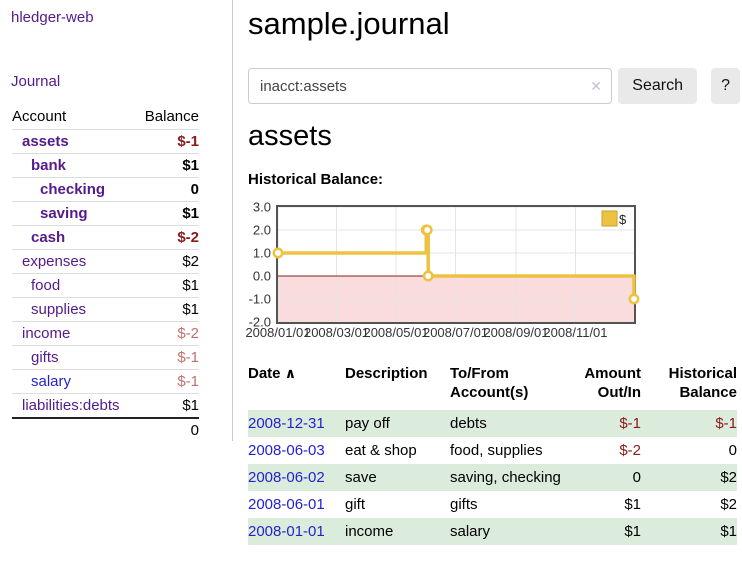  I want to click on account-link-checking: checking, so click(73, 189).